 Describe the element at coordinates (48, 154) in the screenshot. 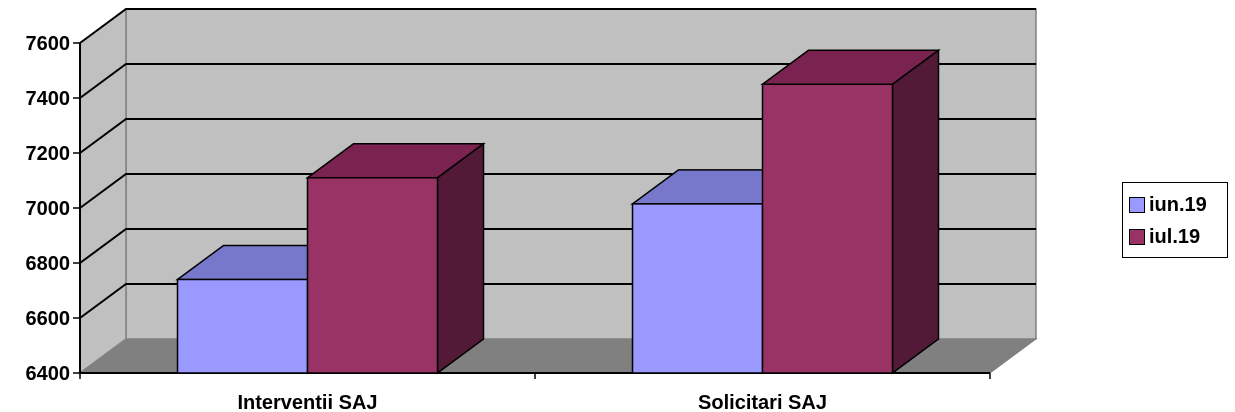

I see `y-tick-label: 7200` at that location.